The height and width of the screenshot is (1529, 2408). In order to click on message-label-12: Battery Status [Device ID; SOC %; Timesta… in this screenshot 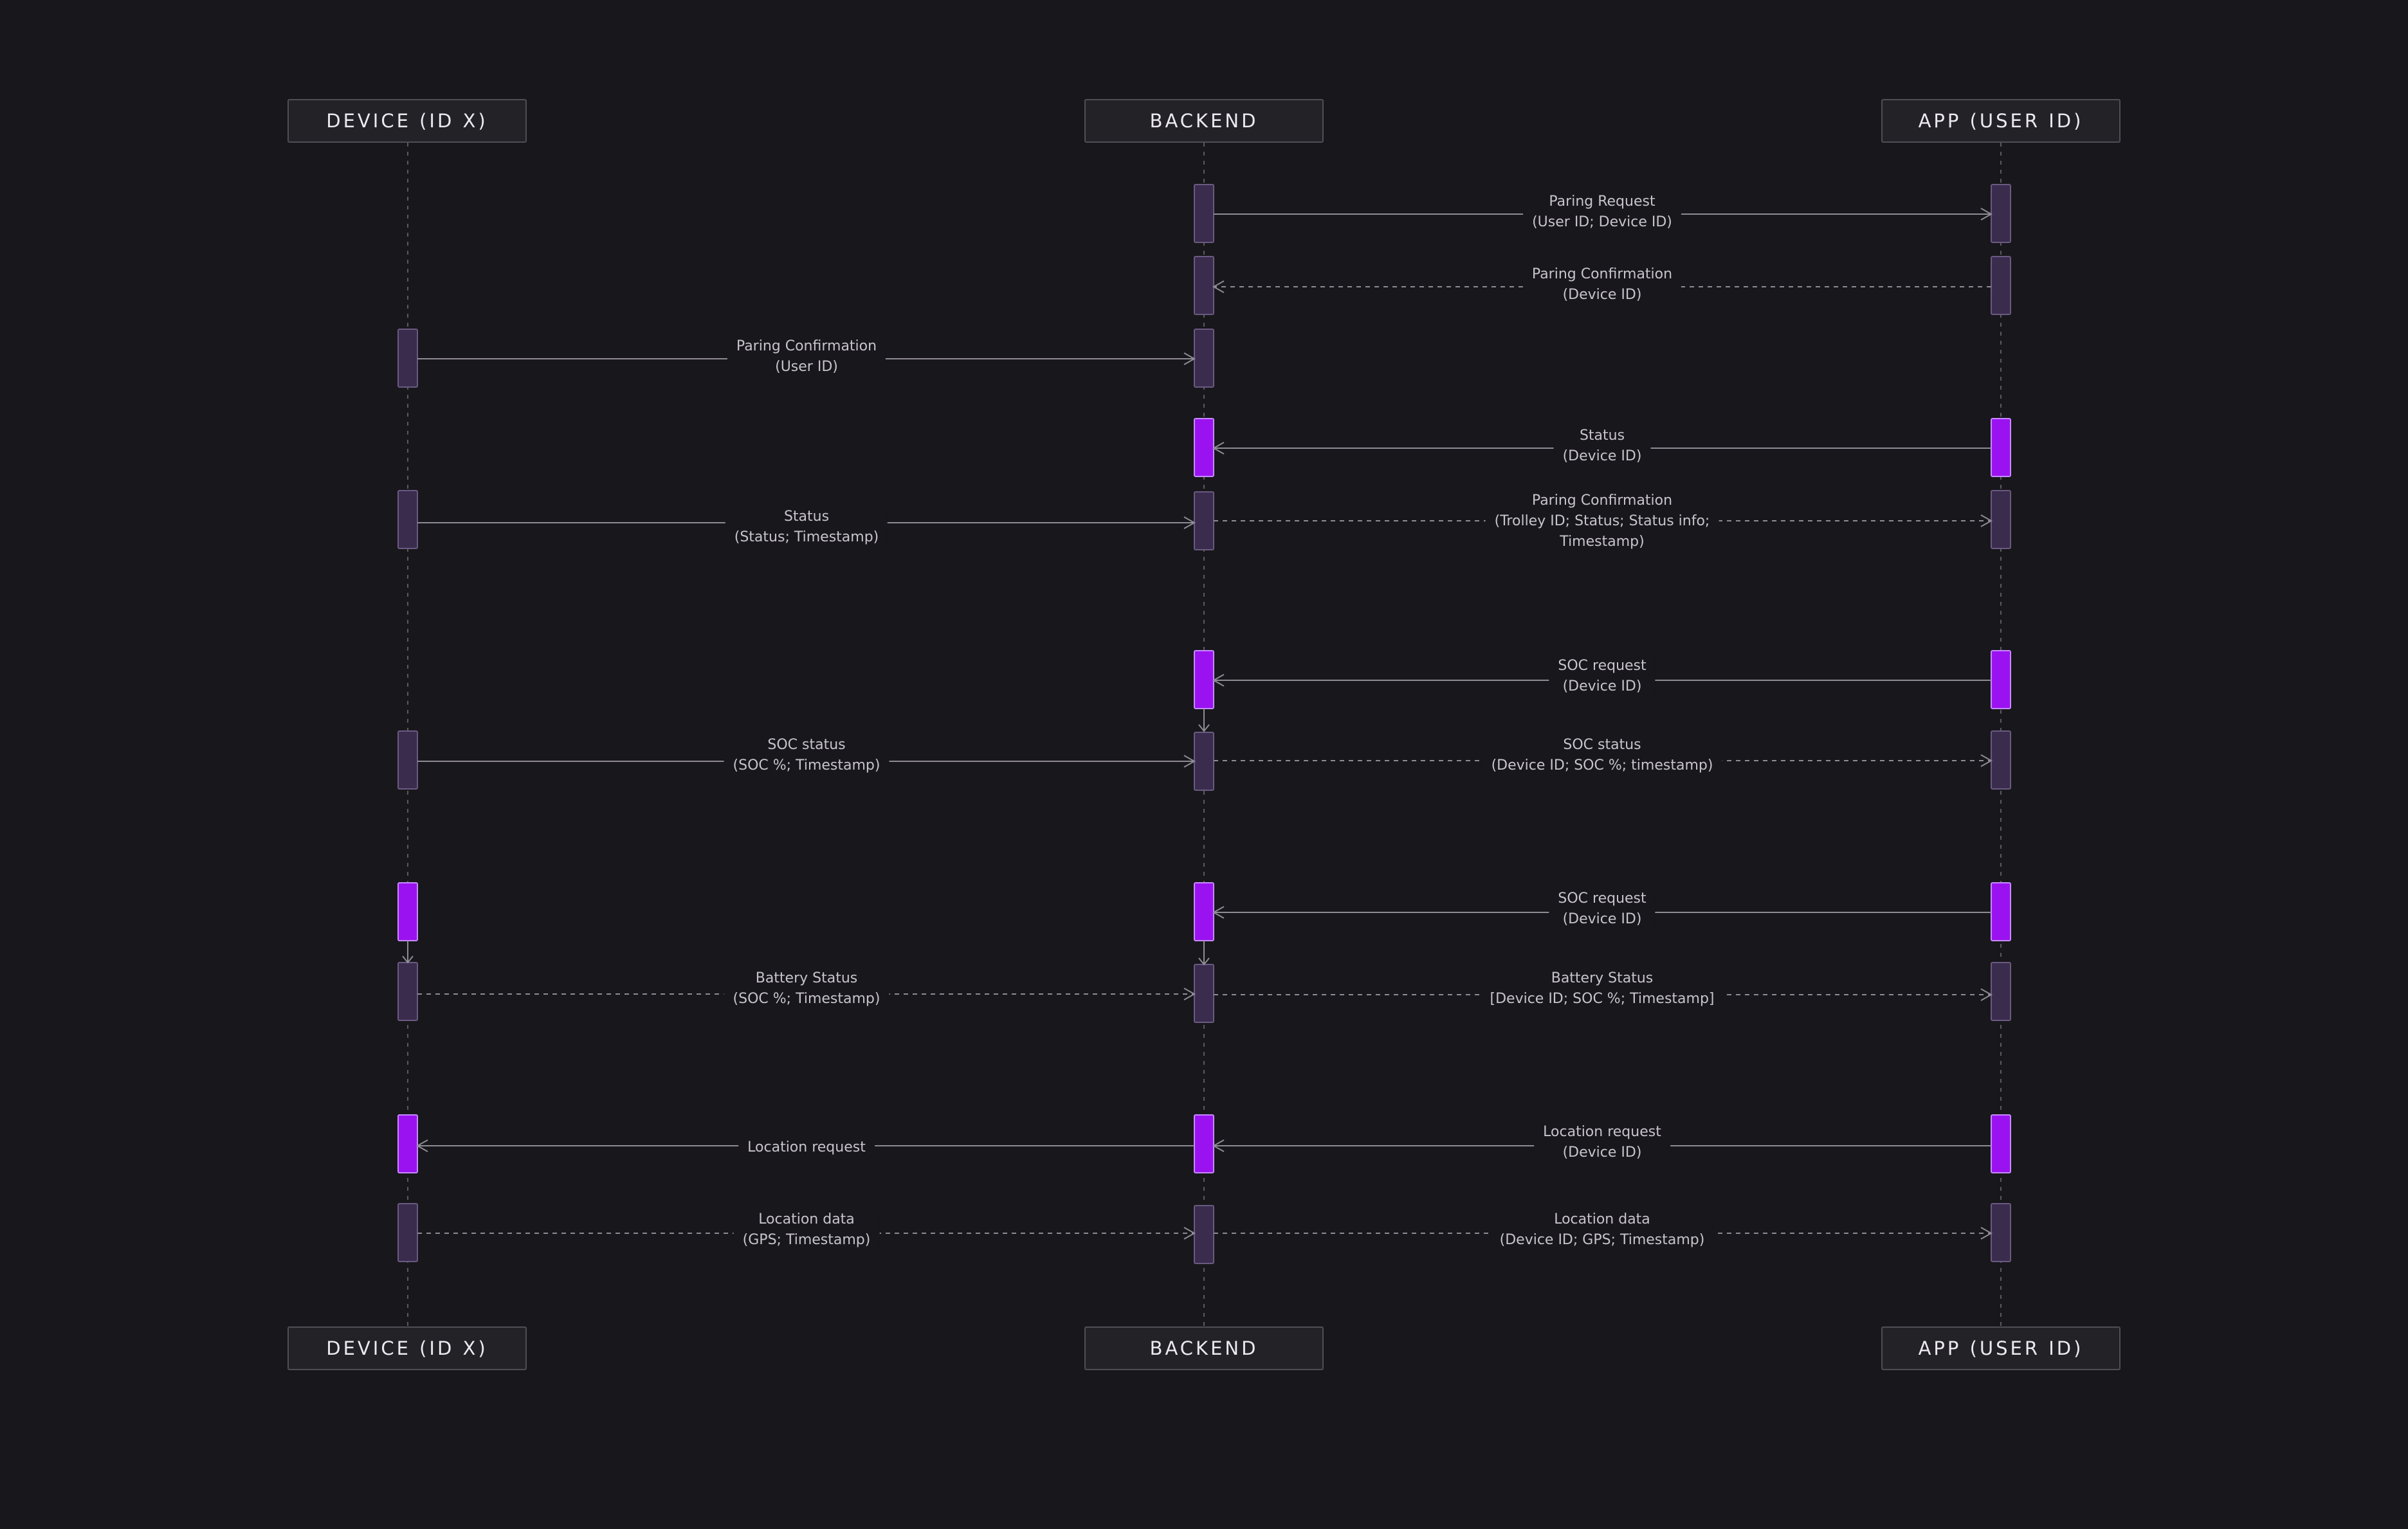, I will do `click(1603, 988)`.